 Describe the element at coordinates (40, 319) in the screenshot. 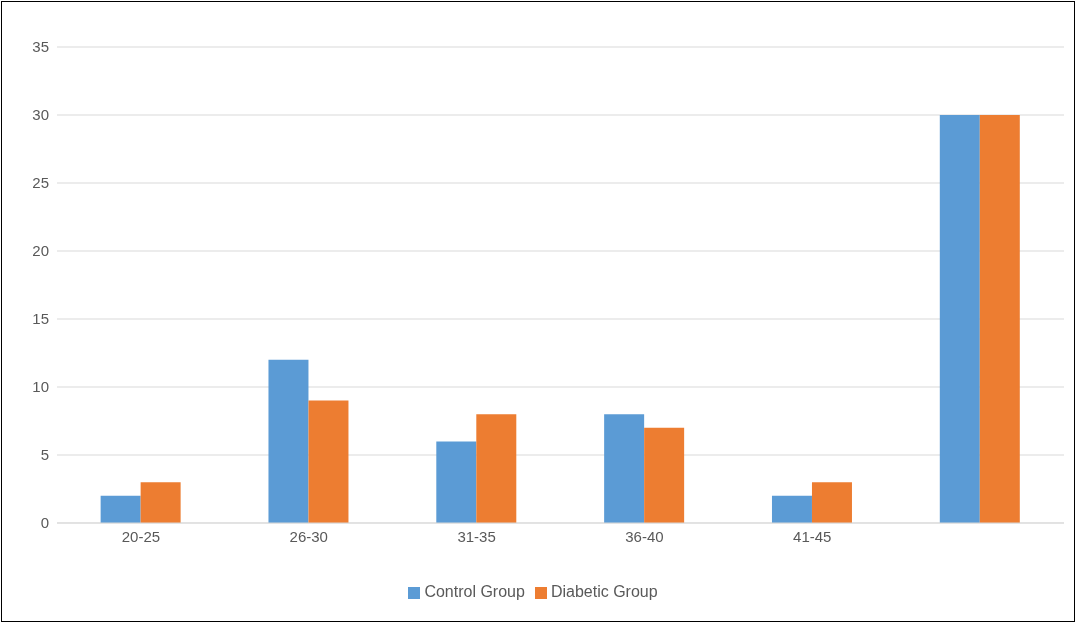

I see `y-tick-label: 15` at that location.